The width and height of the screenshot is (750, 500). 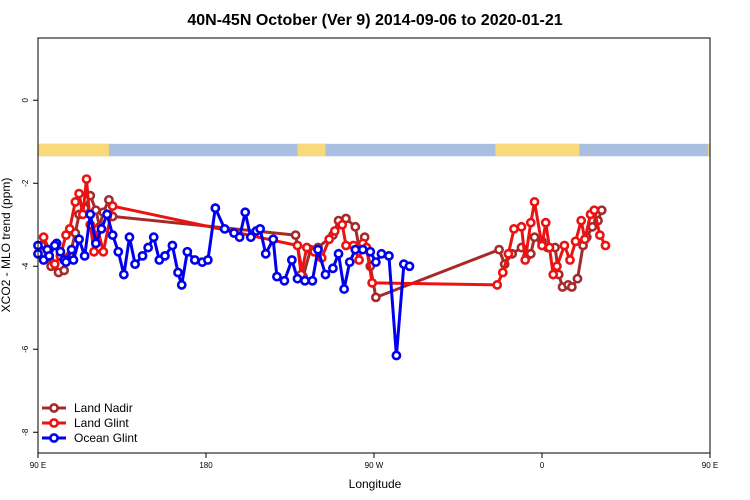 I want to click on x-tick-label: 0, so click(x=542, y=465).